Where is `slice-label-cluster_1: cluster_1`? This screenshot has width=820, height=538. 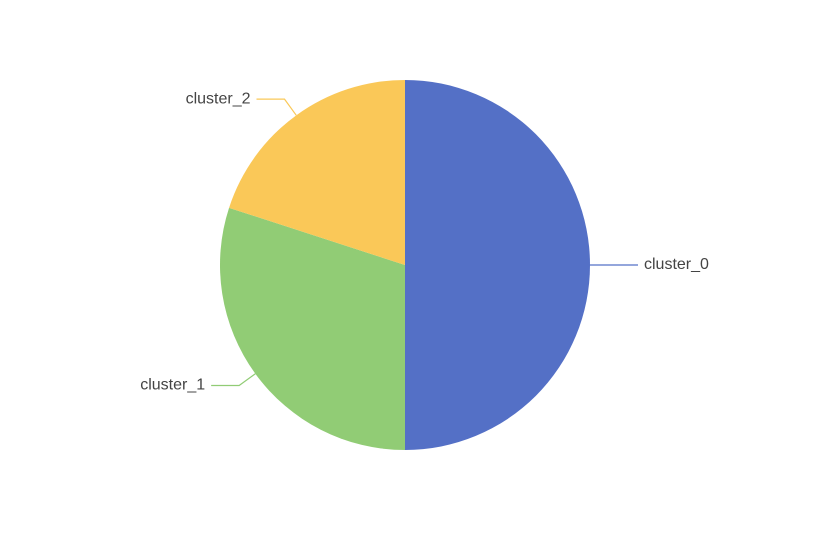
slice-label-cluster_1: cluster_1 is located at coordinates (172, 385).